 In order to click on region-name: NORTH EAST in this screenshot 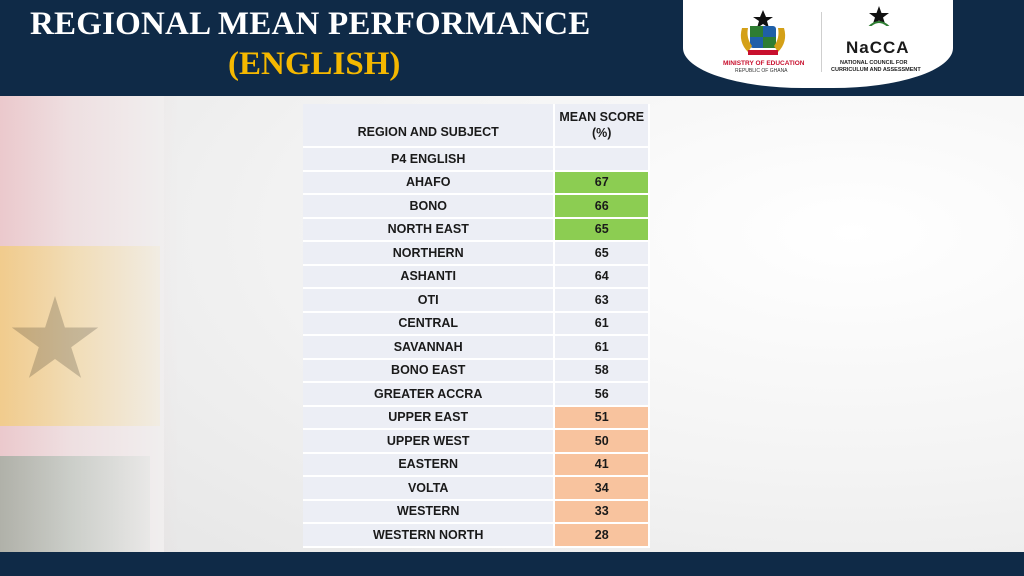, I will do `click(429, 229)`.